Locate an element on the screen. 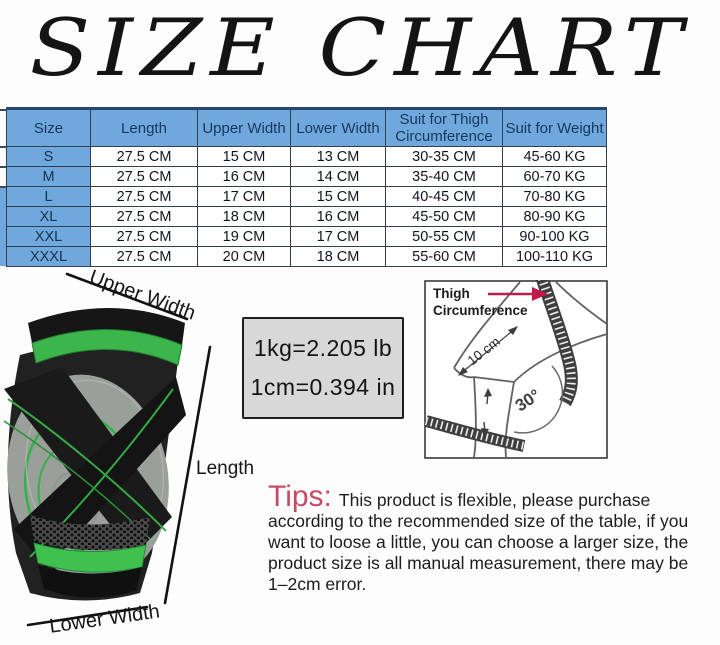 This screenshot has height=645, width=720. knee-brace-product-image is located at coordinates (94, 454).